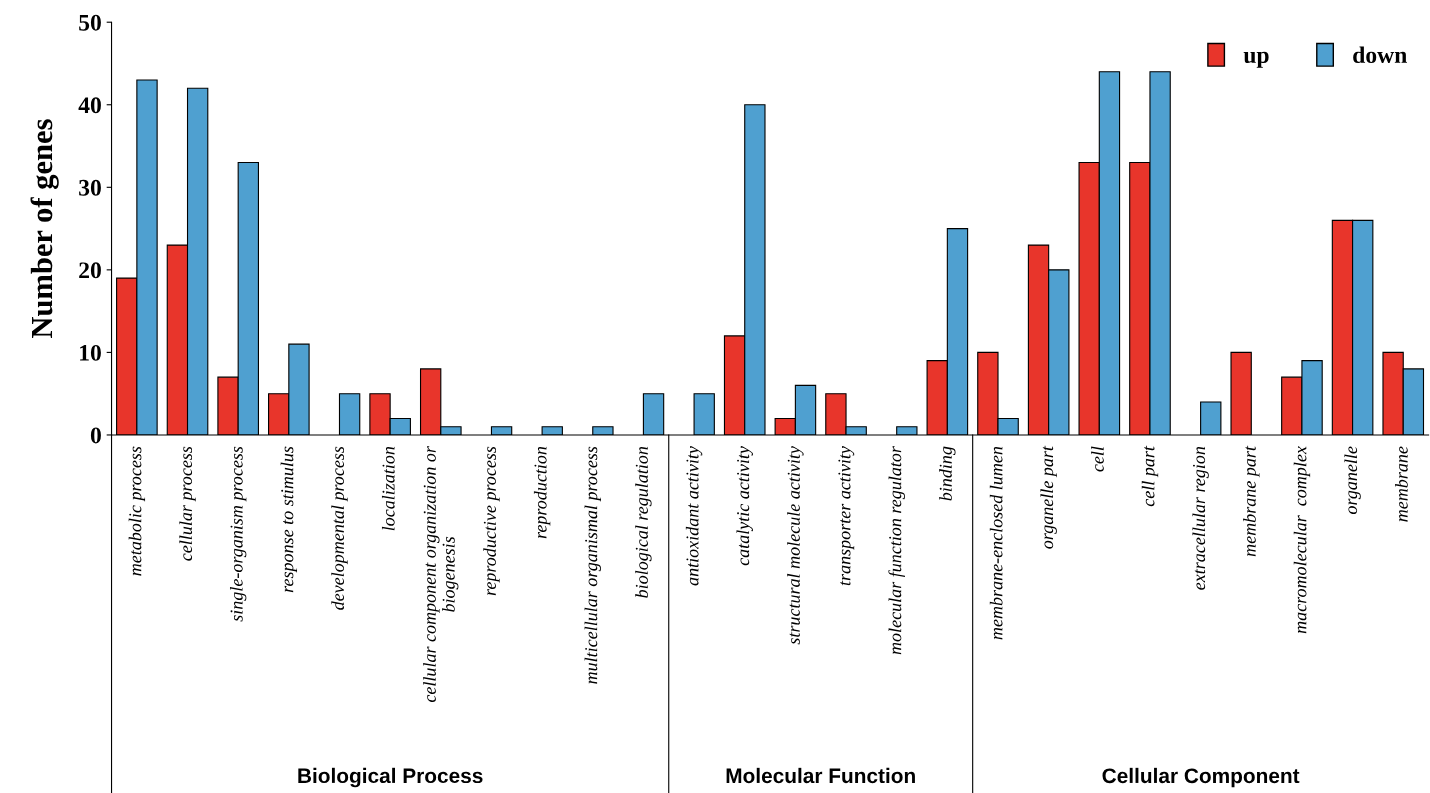 The height and width of the screenshot is (793, 1430). Describe the element at coordinates (491, 521) in the screenshot. I see `x-tick-label: reproductive process` at that location.